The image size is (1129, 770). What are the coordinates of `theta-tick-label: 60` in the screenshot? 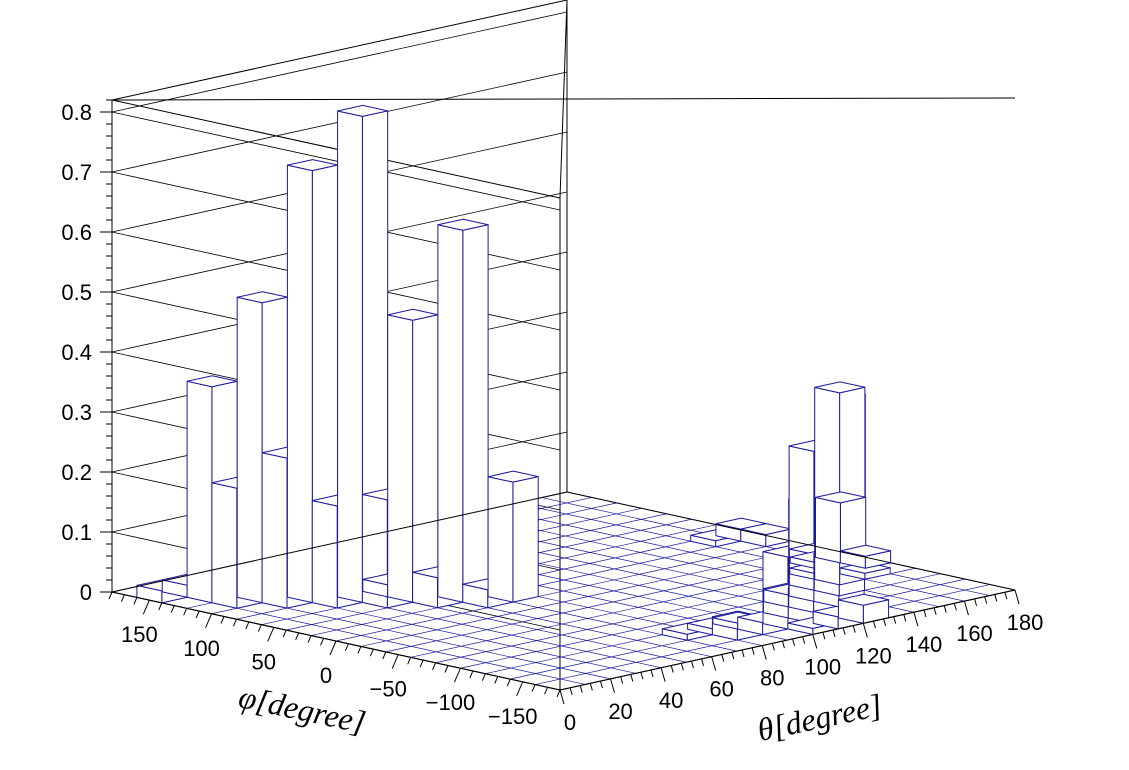 It's located at (721, 689).